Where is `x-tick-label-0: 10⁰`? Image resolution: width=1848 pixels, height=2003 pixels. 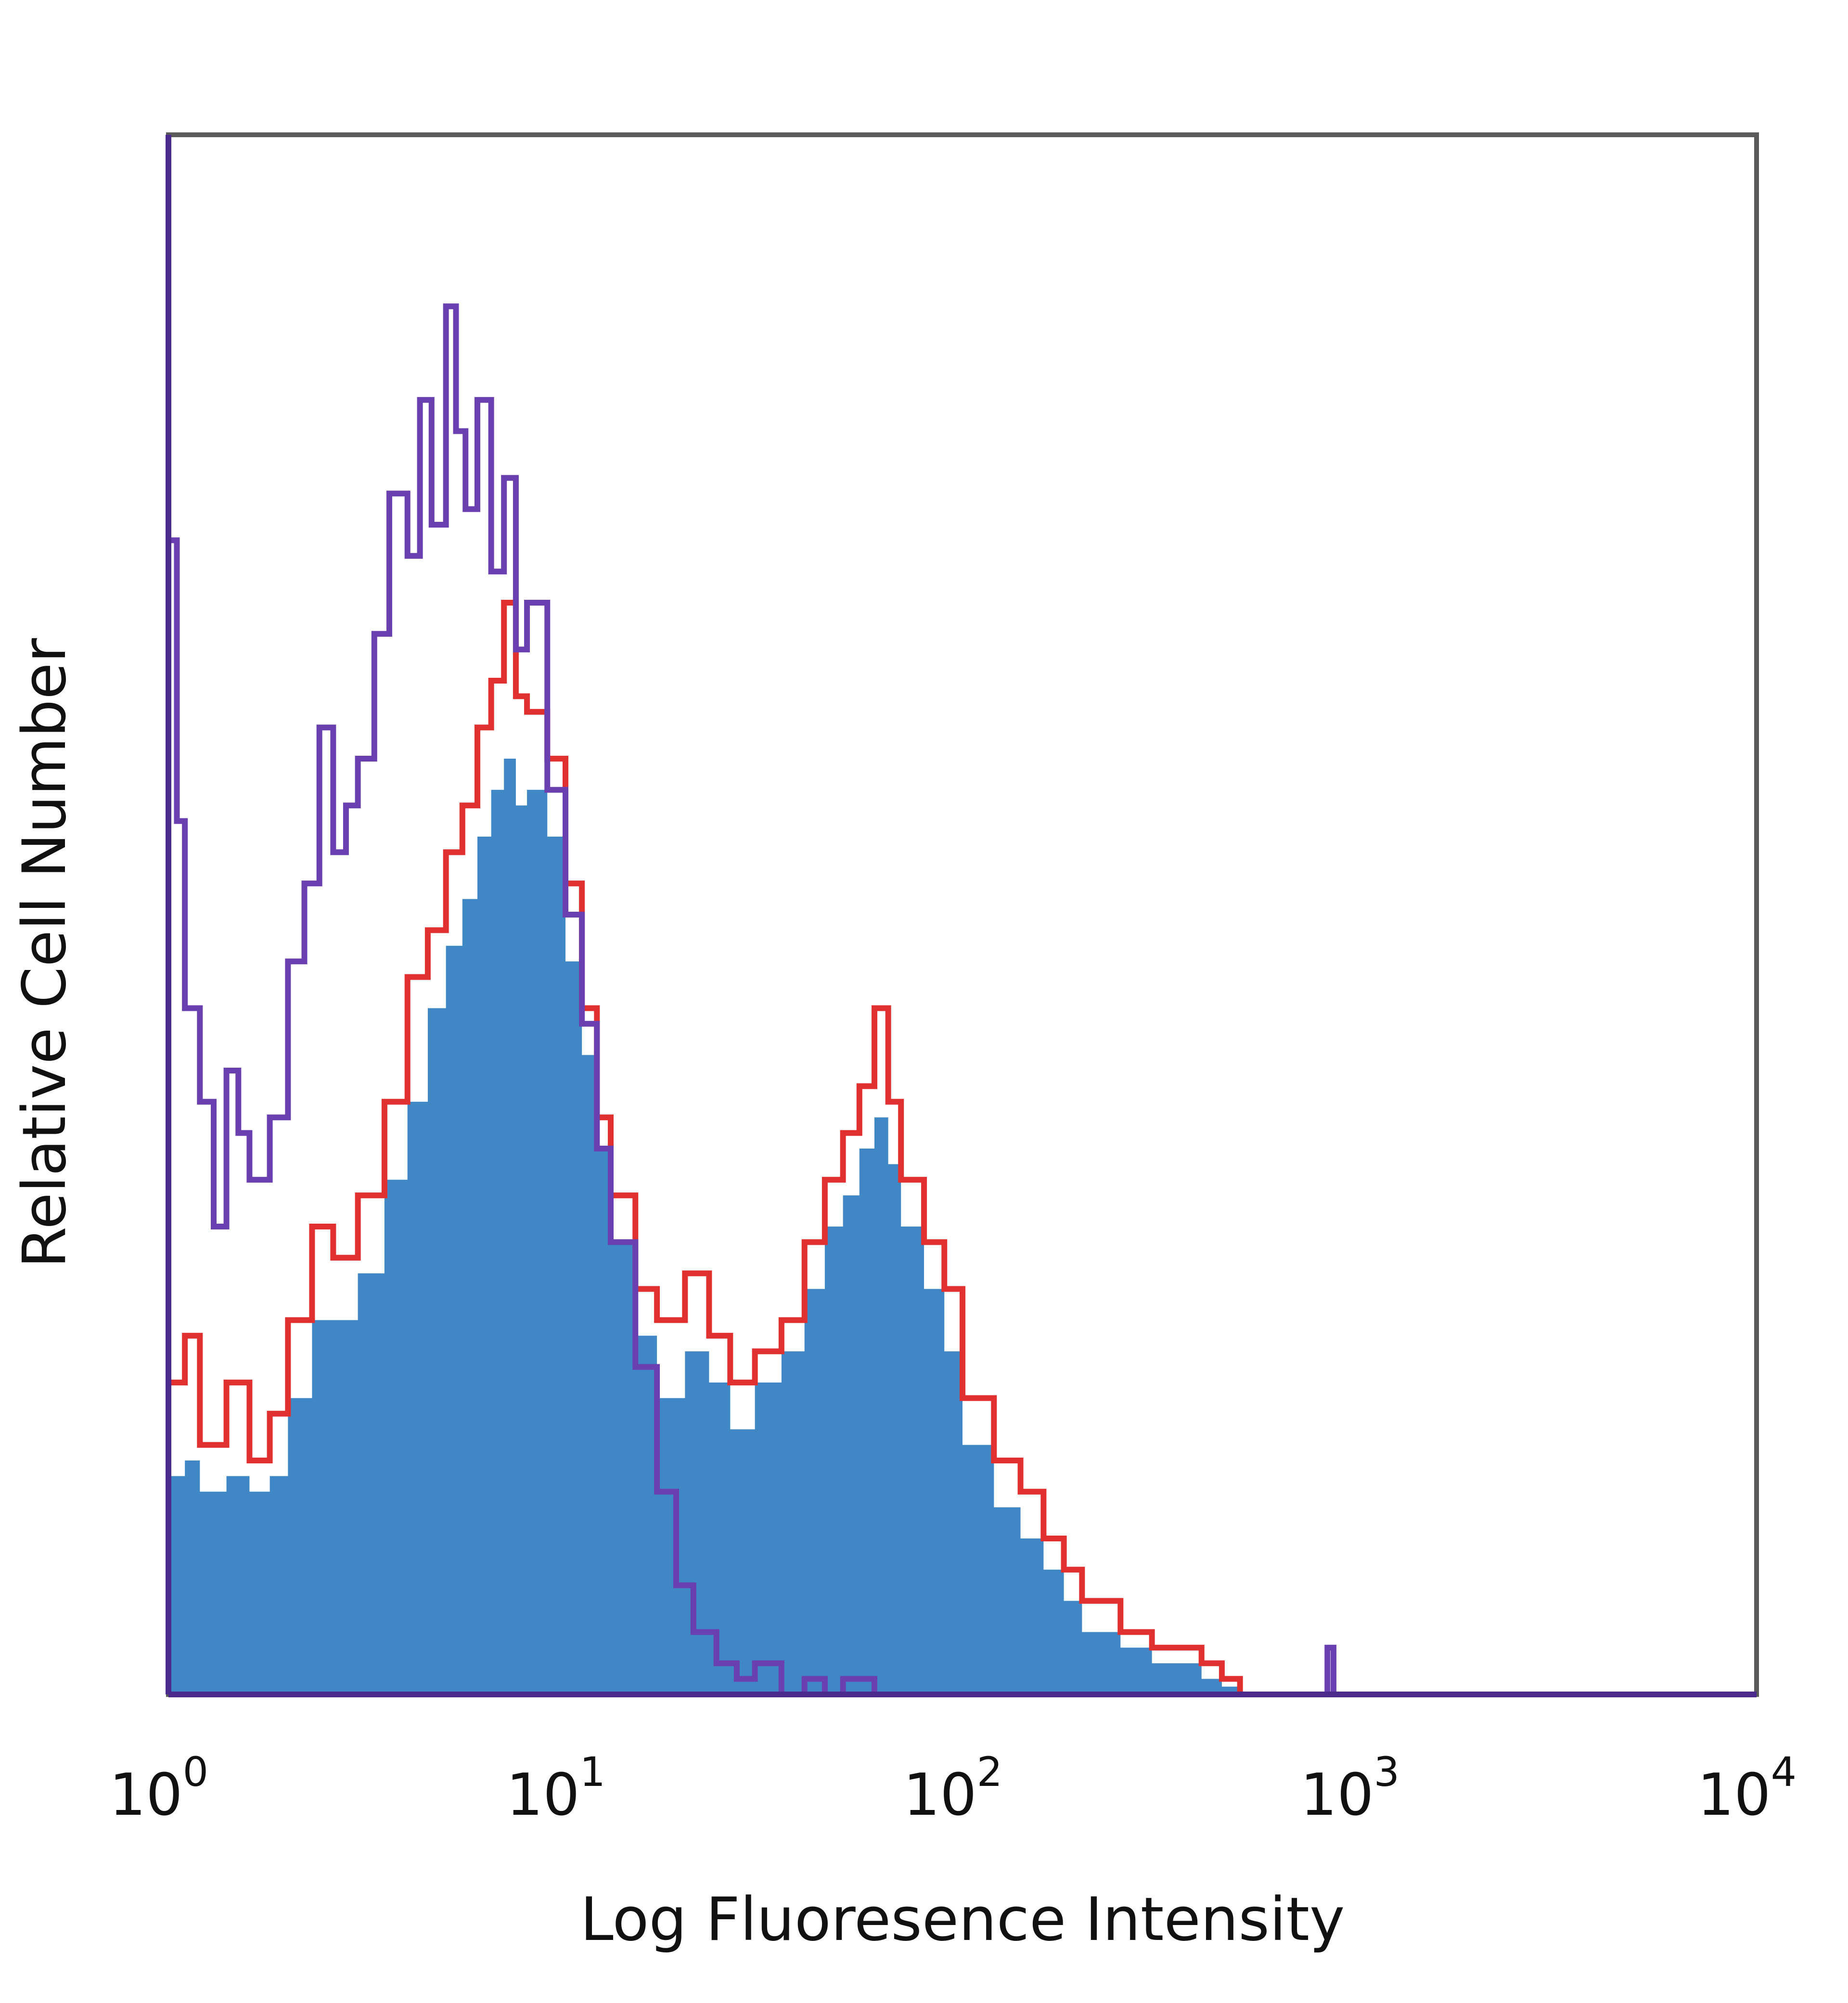
x-tick-label-0: 10⁰ is located at coordinates (158, 1788).